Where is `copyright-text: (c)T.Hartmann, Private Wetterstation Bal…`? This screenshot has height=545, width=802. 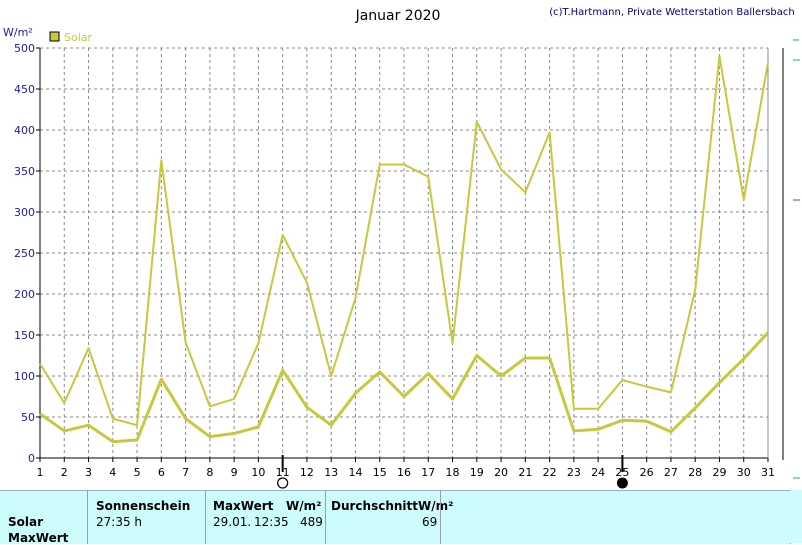 copyright-text: (c)T.Hartmann, Private Wetterstation Bal… is located at coordinates (672, 12).